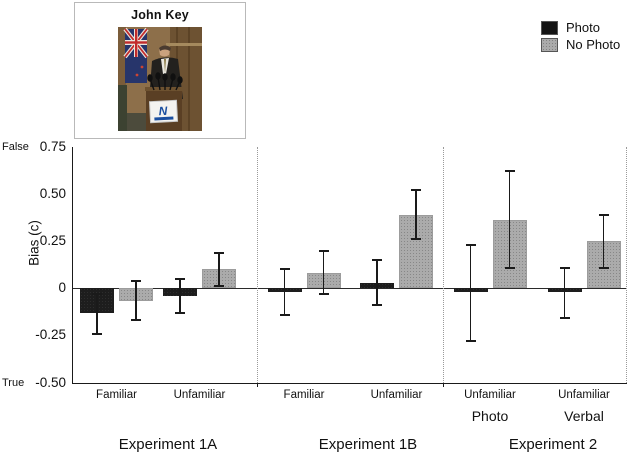 The height and width of the screenshot is (458, 630). I want to click on prime-minister-inset-box: John Key, so click(160, 70).